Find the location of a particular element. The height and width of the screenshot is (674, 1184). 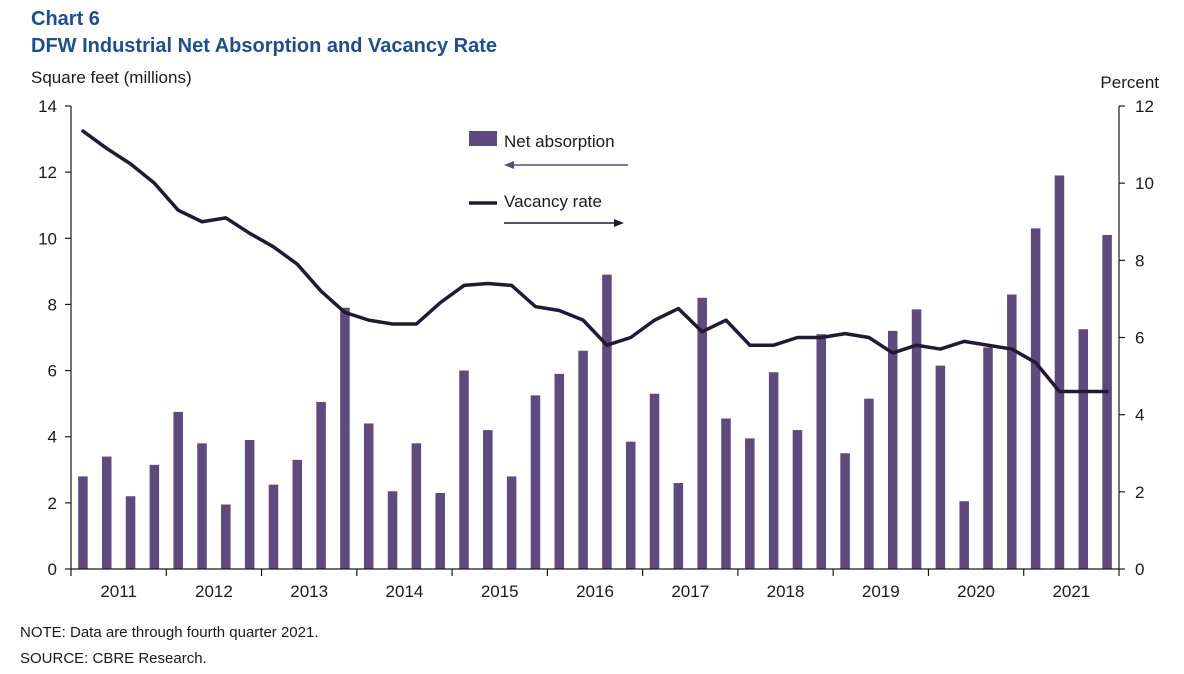

x-tick-label: 2016 is located at coordinates (595, 591).